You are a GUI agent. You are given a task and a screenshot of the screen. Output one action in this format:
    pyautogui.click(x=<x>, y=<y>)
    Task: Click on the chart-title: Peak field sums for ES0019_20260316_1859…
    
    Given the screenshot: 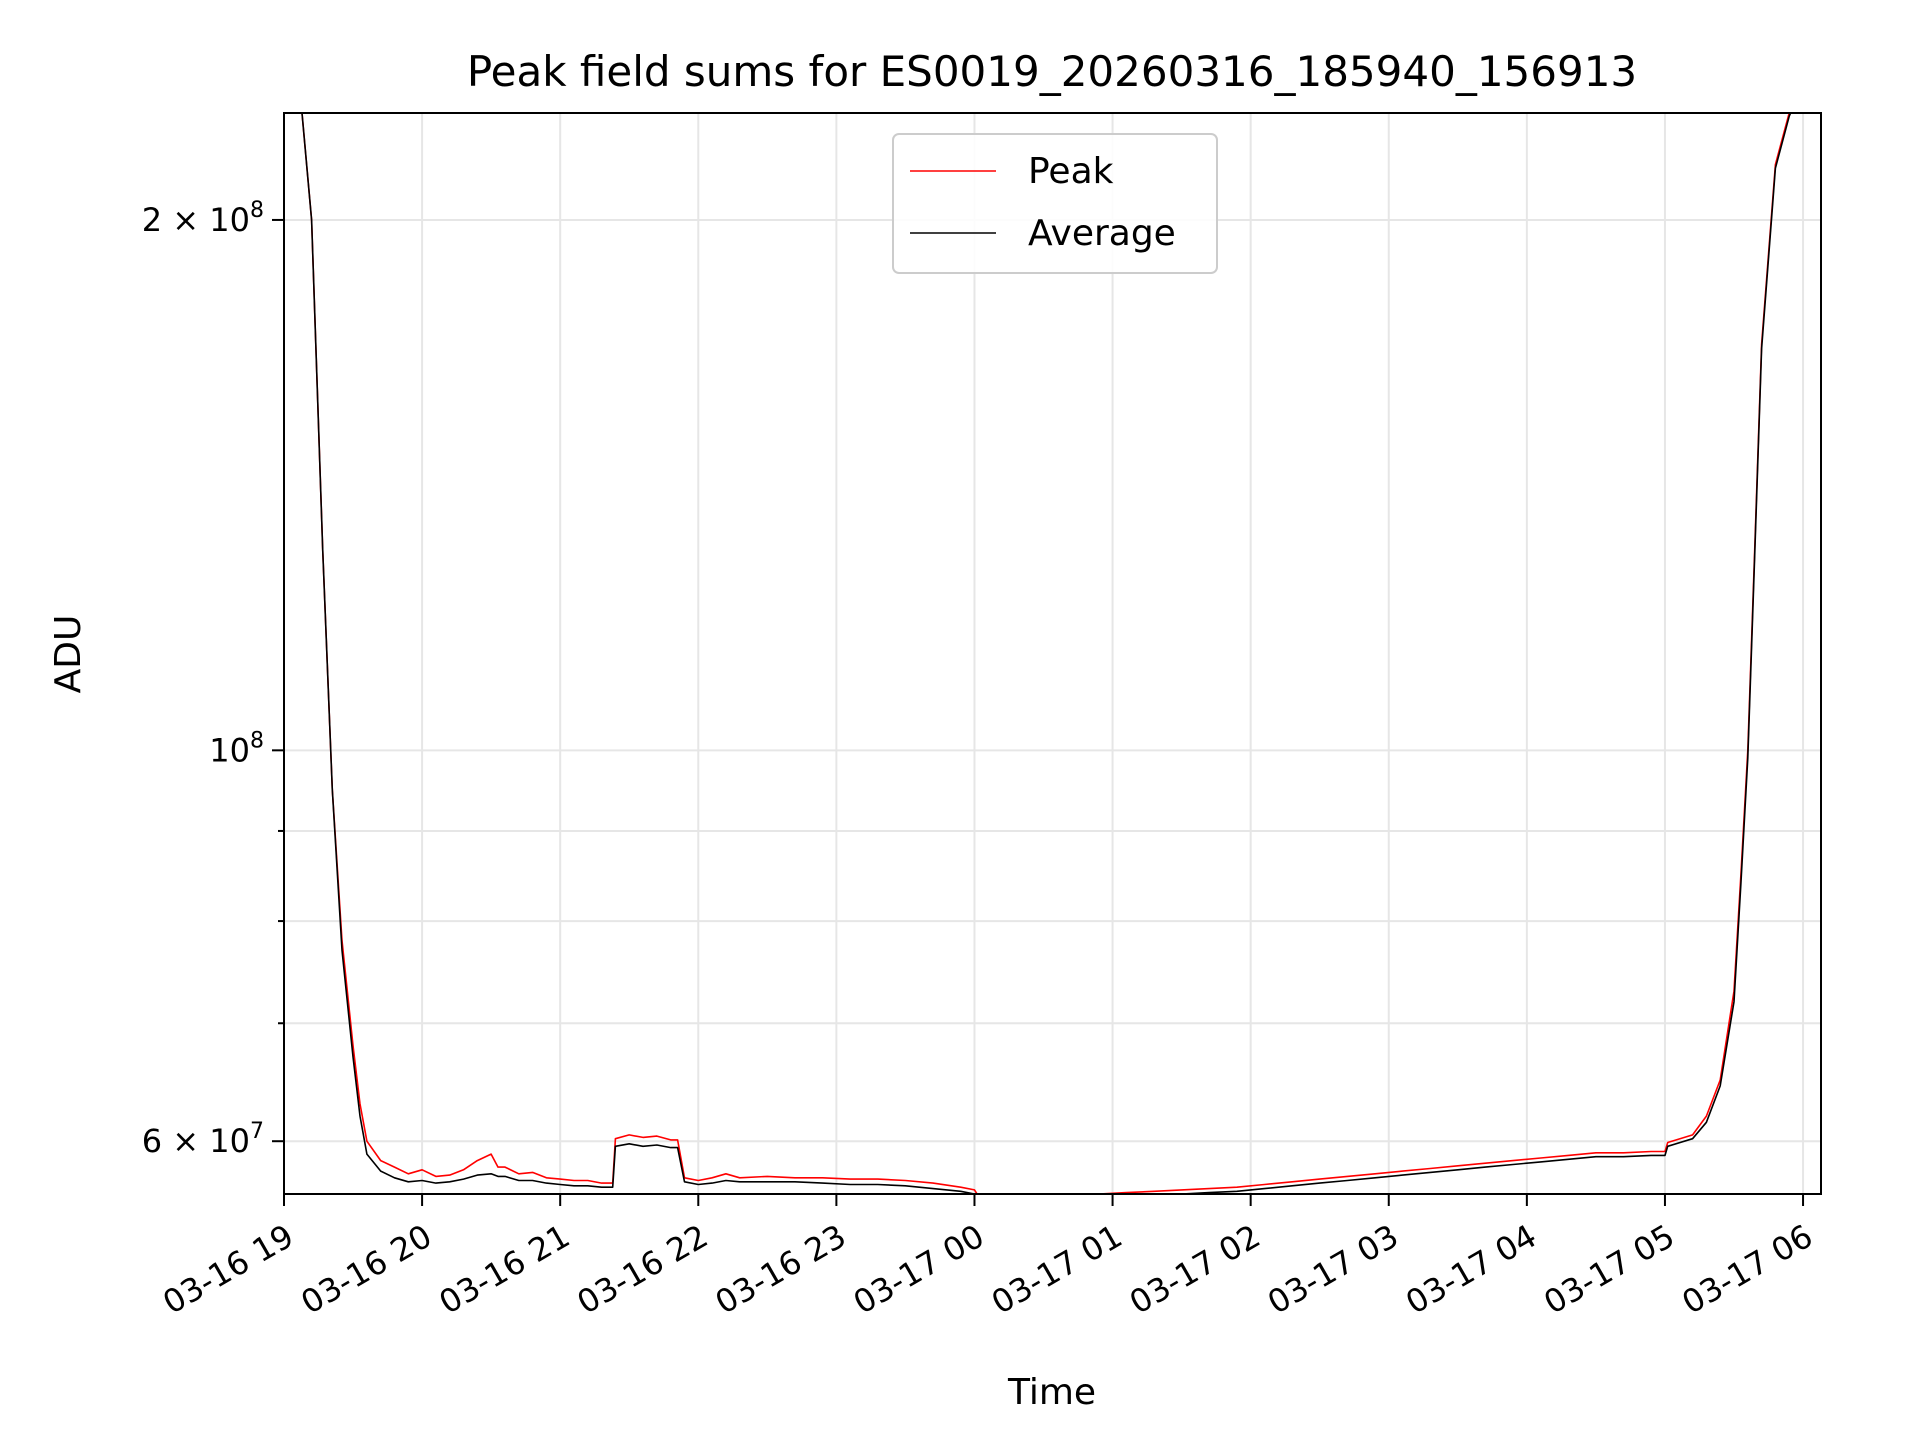 What is the action you would take?
    pyautogui.click(x=1052, y=71)
    